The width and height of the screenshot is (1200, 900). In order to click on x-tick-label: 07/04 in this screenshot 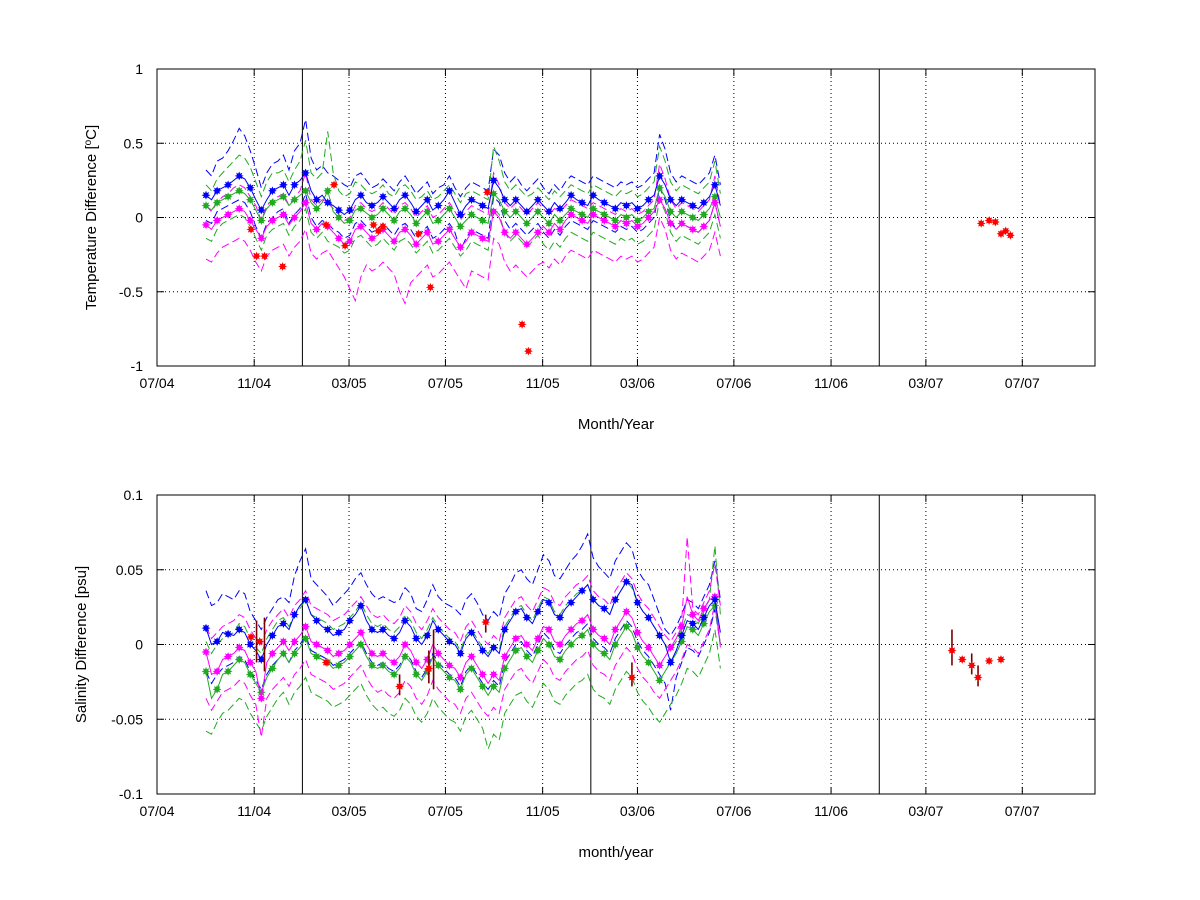, I will do `click(156, 811)`.